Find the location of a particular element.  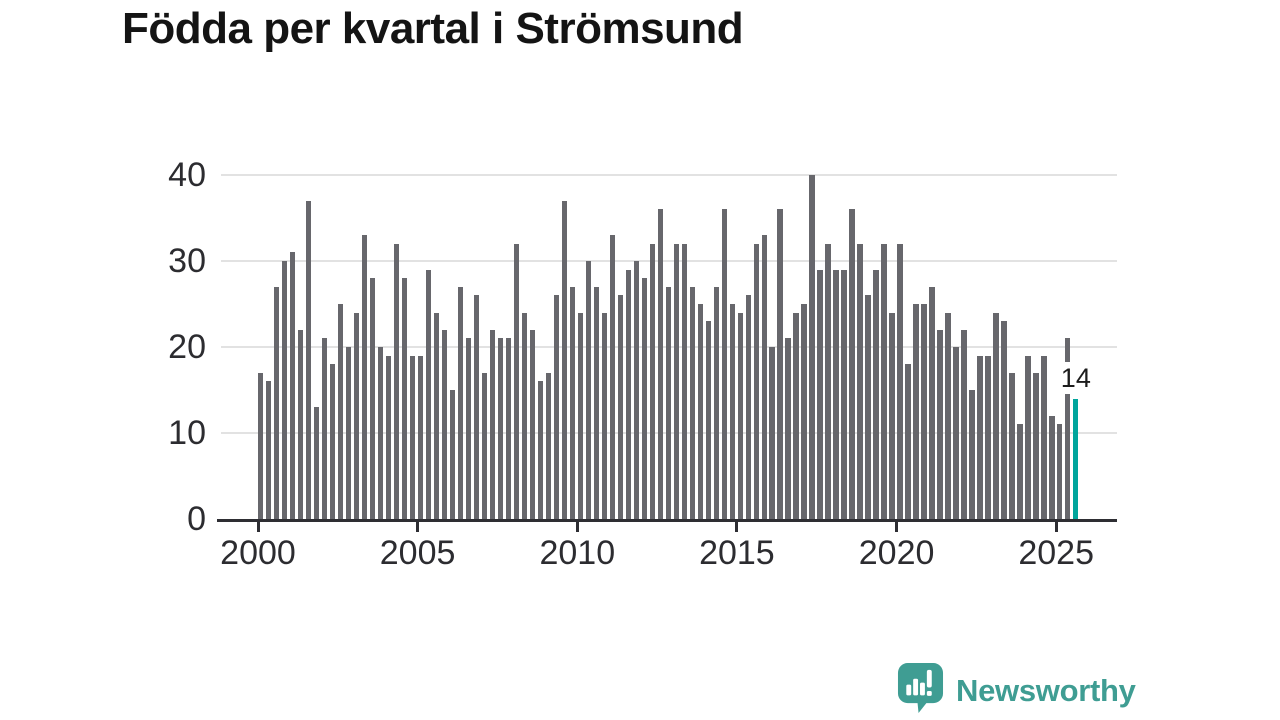

y-tick-label: 30 is located at coordinates (187, 261).